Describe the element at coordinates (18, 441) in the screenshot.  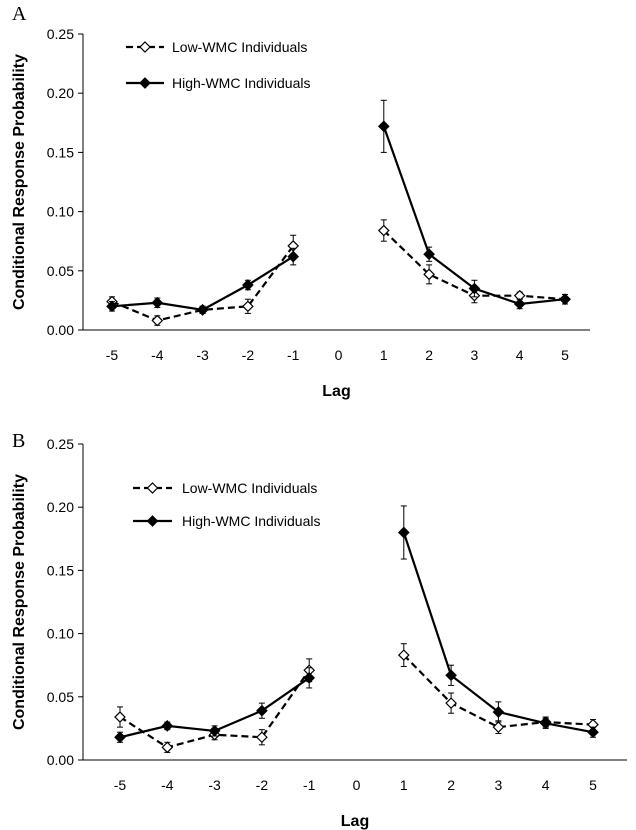
I see `panel-label: B` at that location.